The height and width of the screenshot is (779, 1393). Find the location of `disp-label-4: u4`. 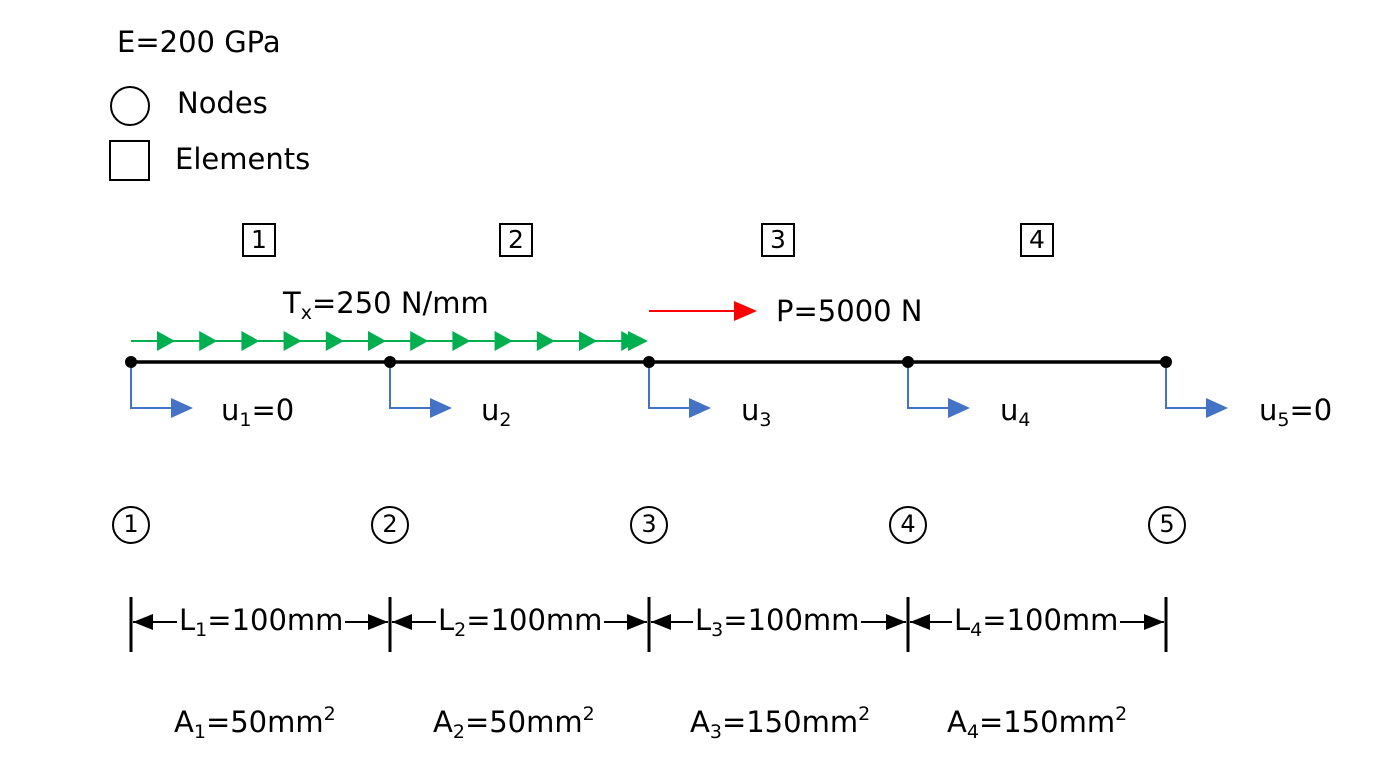

disp-label-4: u4 is located at coordinates (1015, 412).